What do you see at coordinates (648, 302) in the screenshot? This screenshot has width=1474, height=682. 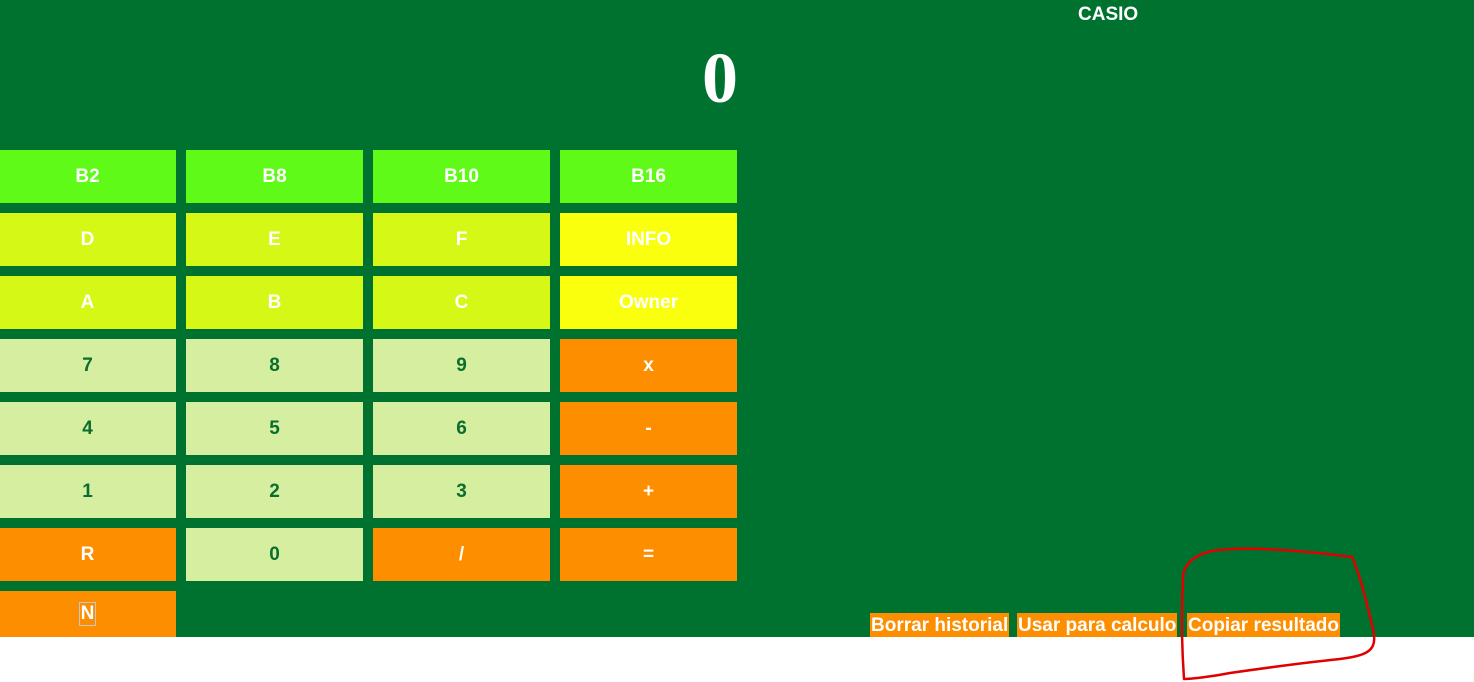 I see `key-owner: Owner` at bounding box center [648, 302].